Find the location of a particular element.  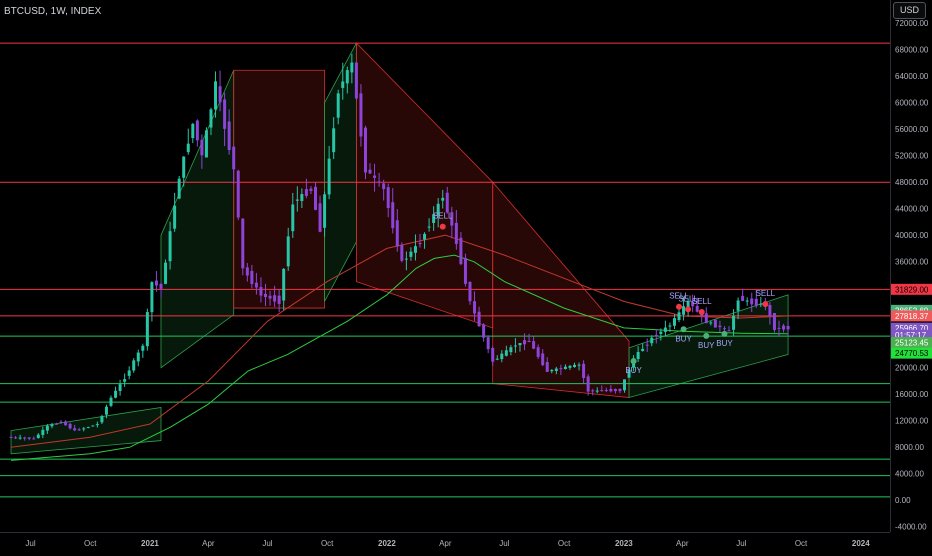

price-tick-label: 12000.00 is located at coordinates (912, 421).